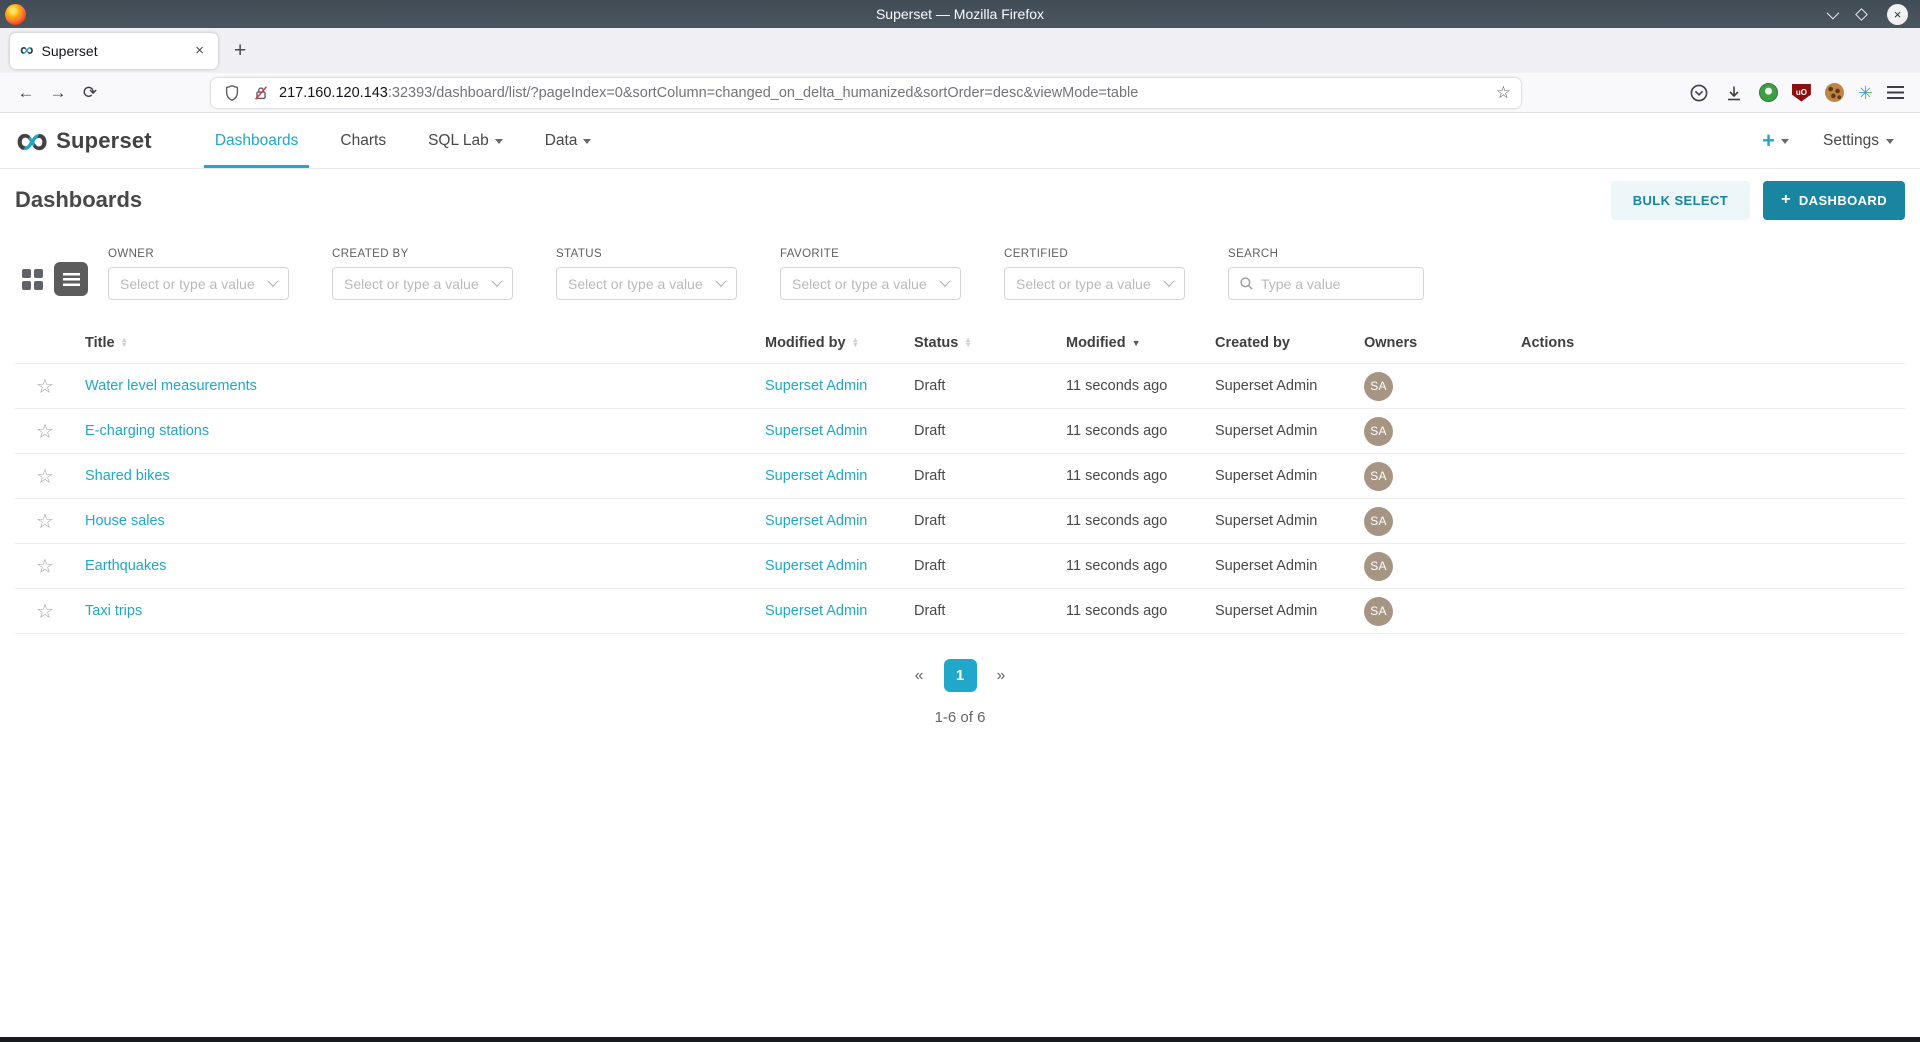  Describe the element at coordinates (32, 279) in the screenshot. I see `card-view-toggle-icon` at that location.